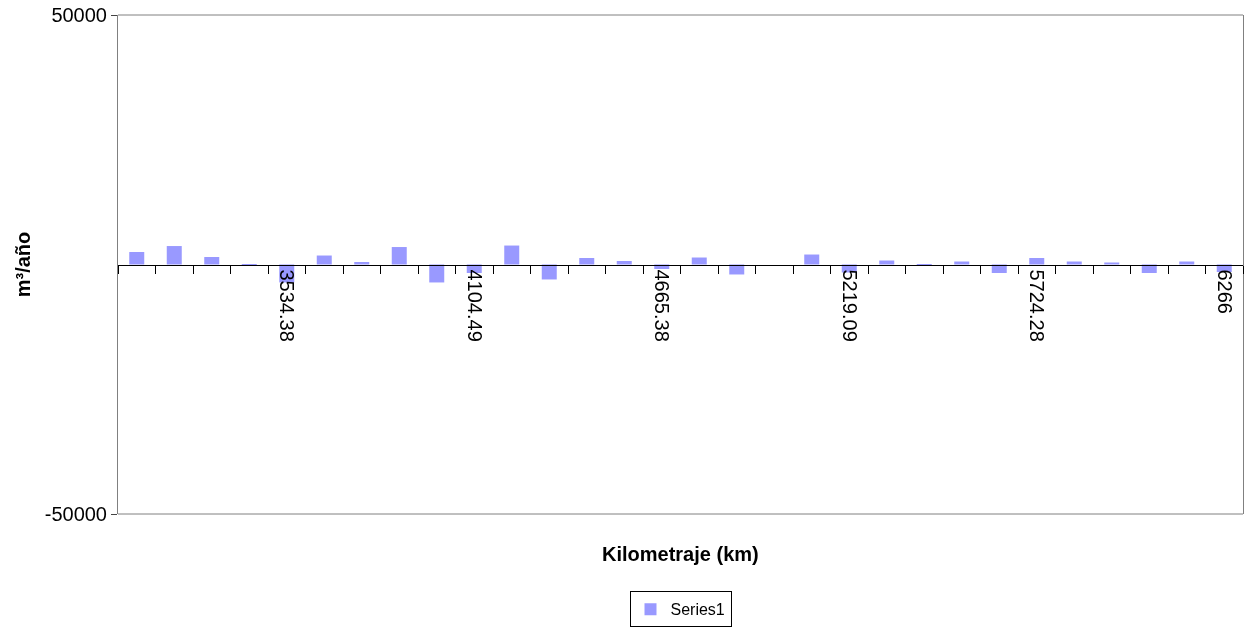  Describe the element at coordinates (75, 514) in the screenshot. I see `y-tick-label: -50000` at that location.